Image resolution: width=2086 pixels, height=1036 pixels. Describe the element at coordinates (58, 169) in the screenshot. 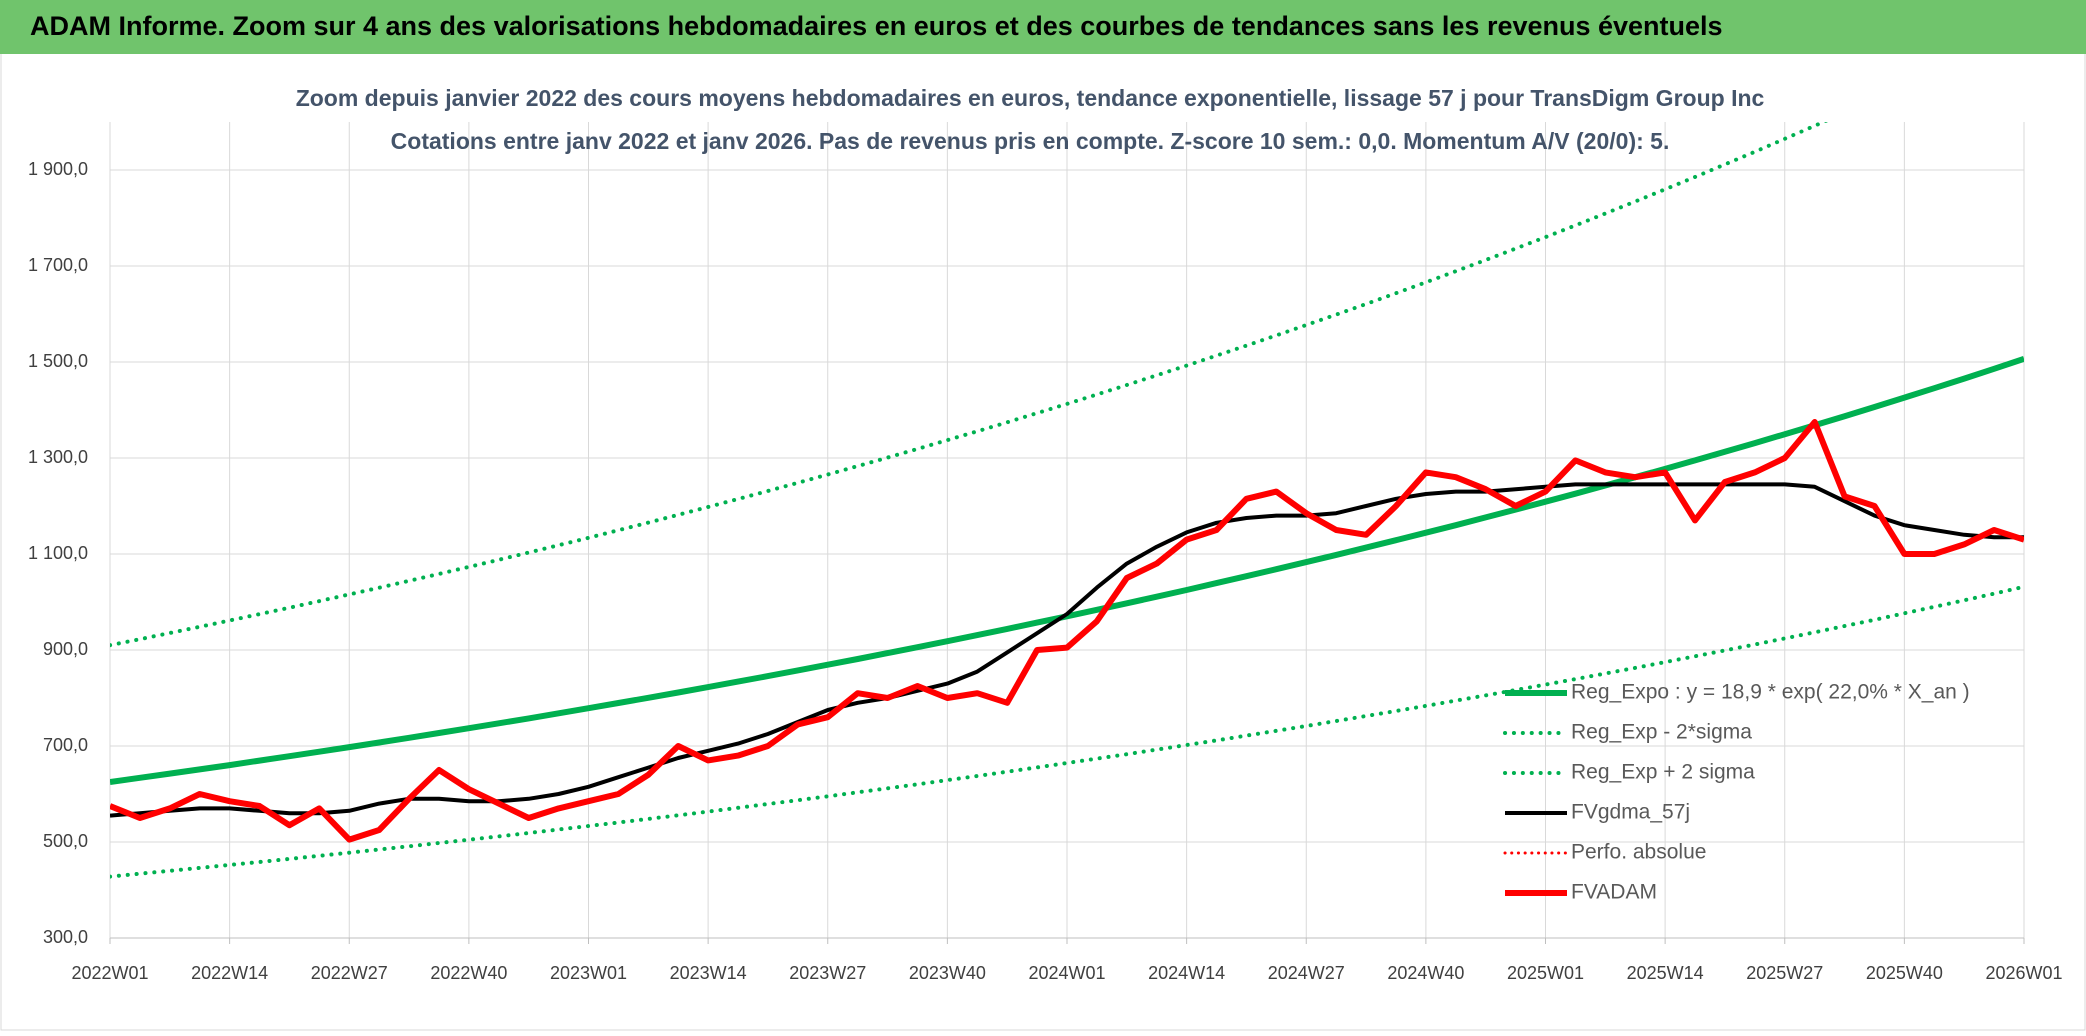

I see `y-tick-label: 1 900,0` at that location.